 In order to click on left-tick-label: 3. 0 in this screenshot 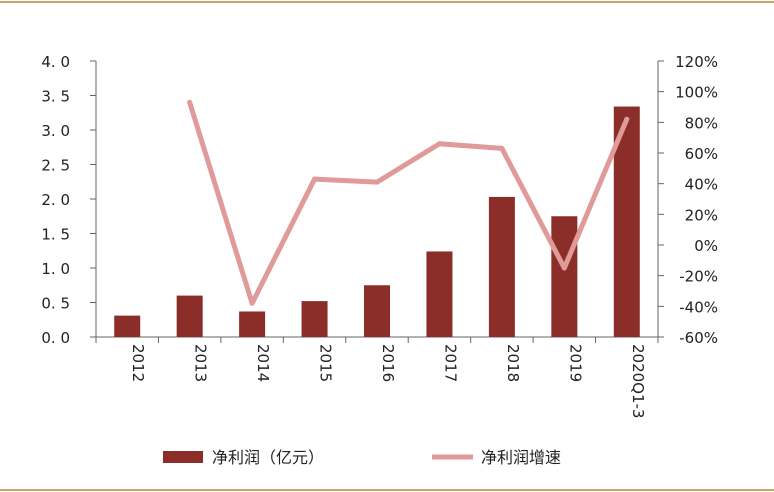, I will do `click(55, 131)`.